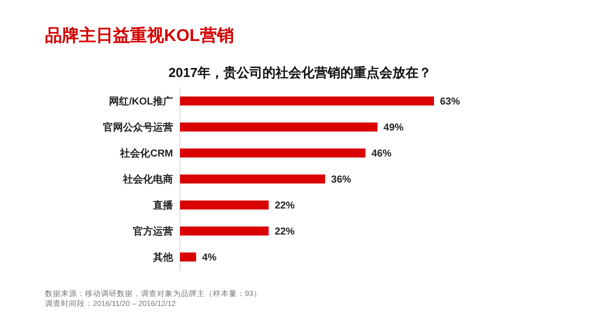 Image resolution: width=592 pixels, height=333 pixels. What do you see at coordinates (138, 128) in the screenshot?
I see `y-tick-label: 官网公众号运营` at bounding box center [138, 128].